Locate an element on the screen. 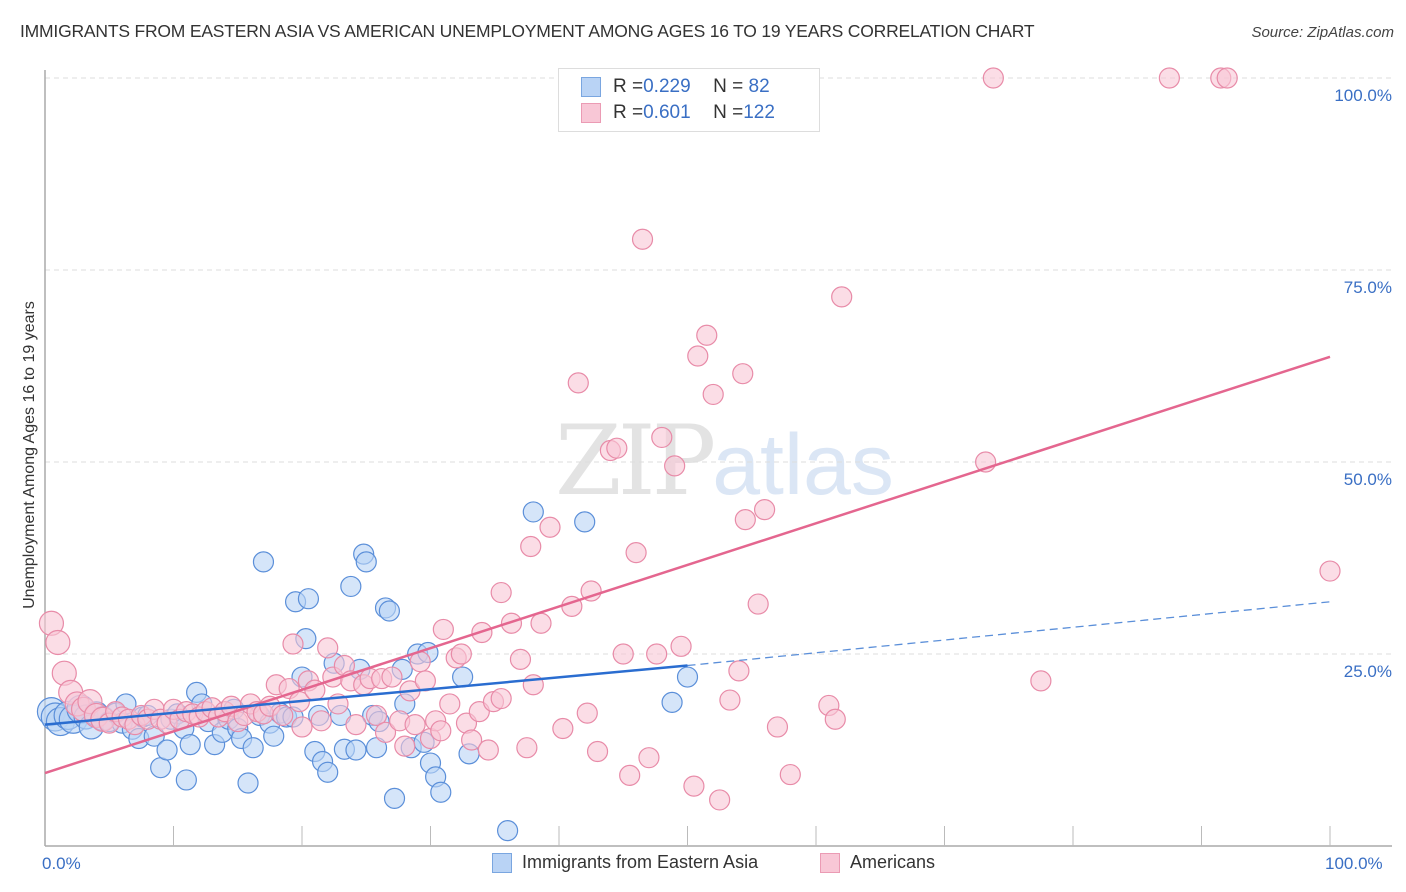 This screenshot has width=1406, height=892. x-tick-label-min: 0.0% is located at coordinates (61, 863).